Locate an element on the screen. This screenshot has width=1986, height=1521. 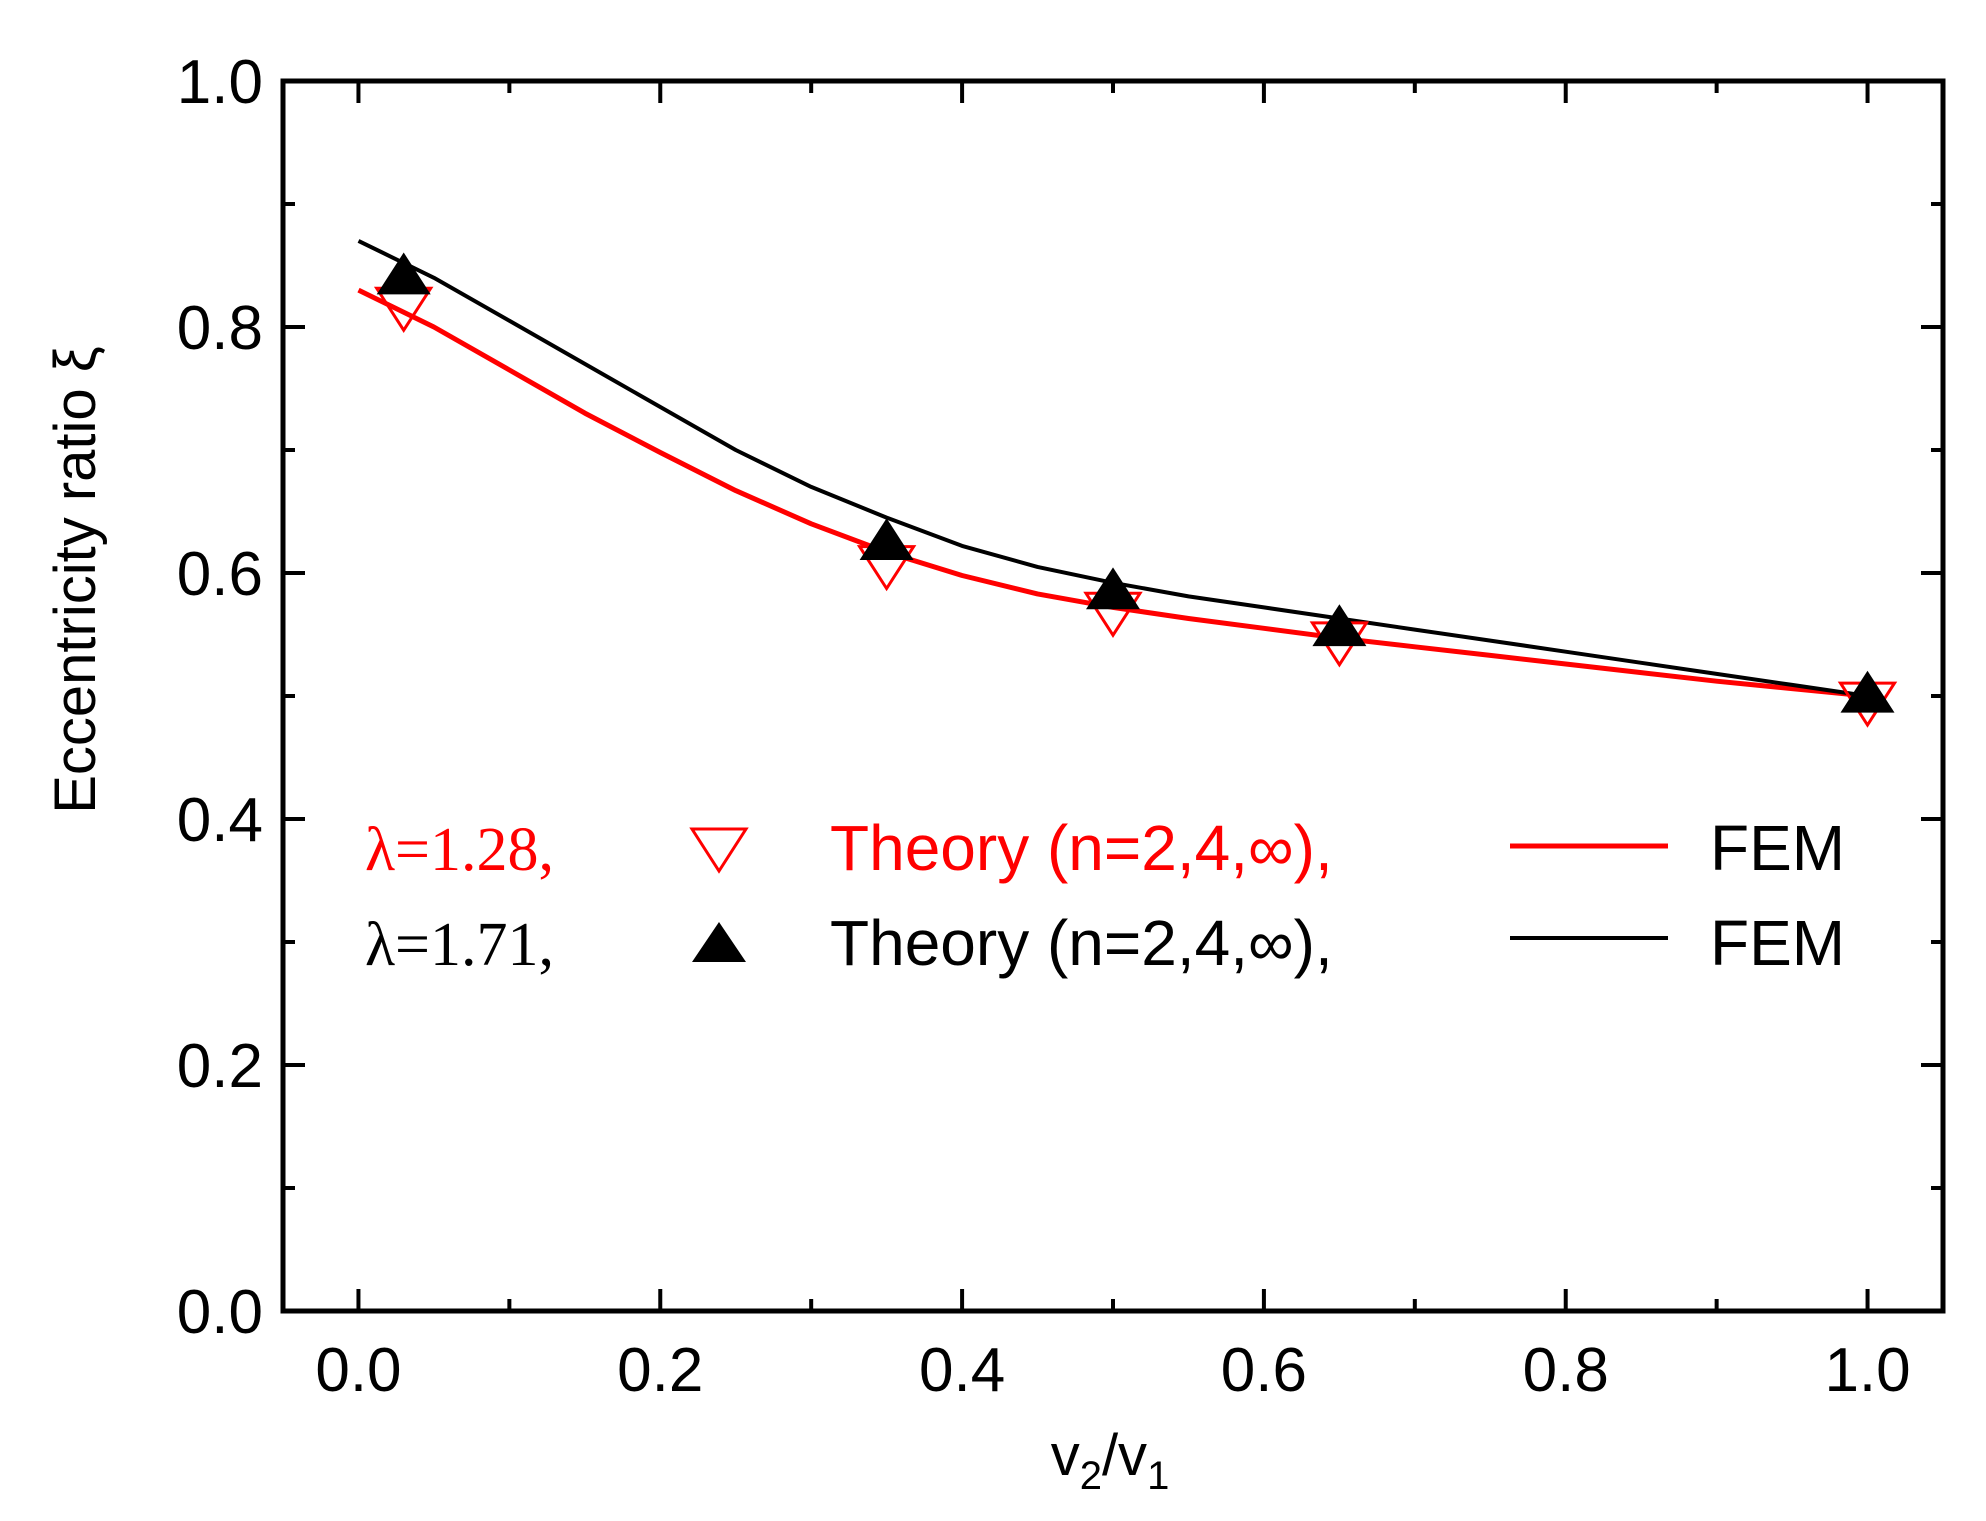
x-tick-label: 0.4 is located at coordinates (962, 1370).